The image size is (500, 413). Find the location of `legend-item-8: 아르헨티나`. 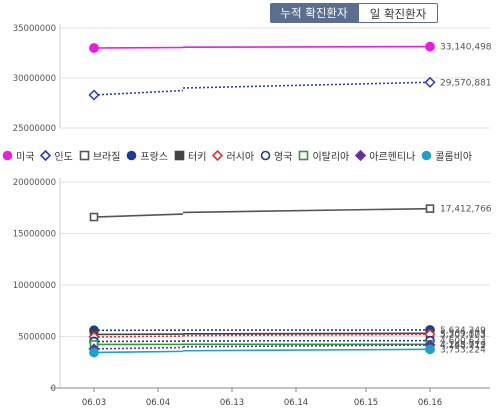

legend-item-8: 아르헨티나 is located at coordinates (385, 155).